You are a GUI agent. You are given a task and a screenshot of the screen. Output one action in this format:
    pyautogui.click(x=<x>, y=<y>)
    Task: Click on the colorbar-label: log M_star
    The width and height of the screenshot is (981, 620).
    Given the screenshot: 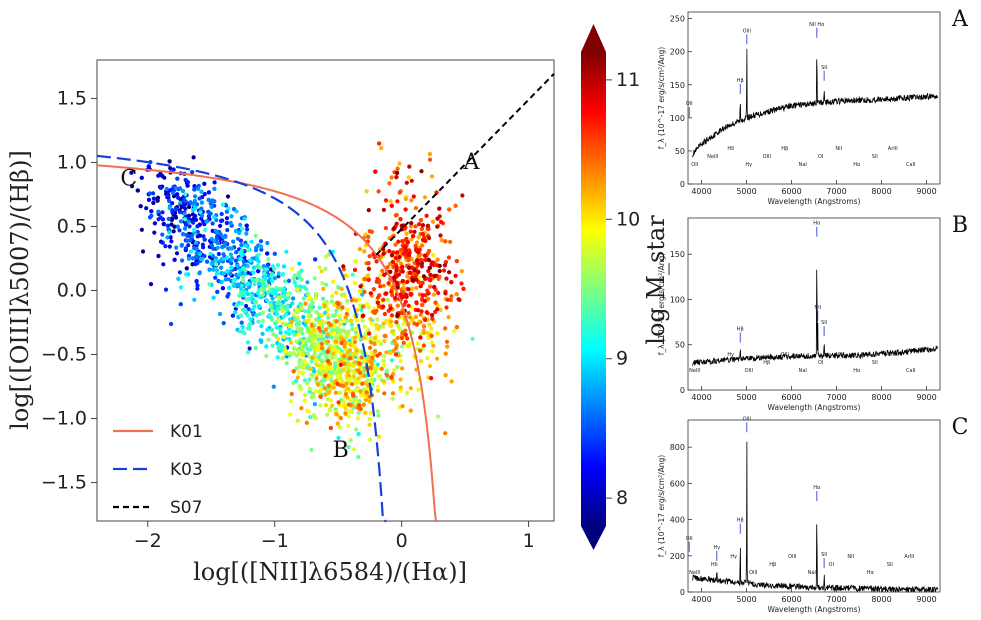 What is the action you would take?
    pyautogui.click(x=656, y=280)
    